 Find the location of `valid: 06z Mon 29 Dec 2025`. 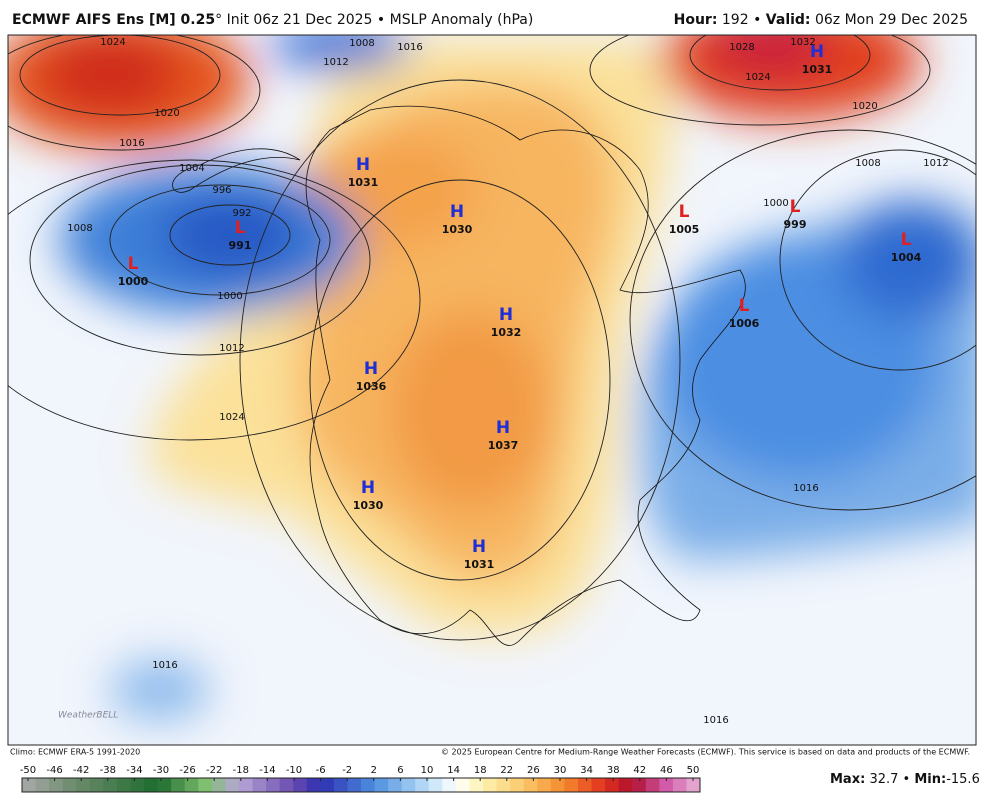

valid: 06z Mon 29 Dec 2025 is located at coordinates (891, 20).